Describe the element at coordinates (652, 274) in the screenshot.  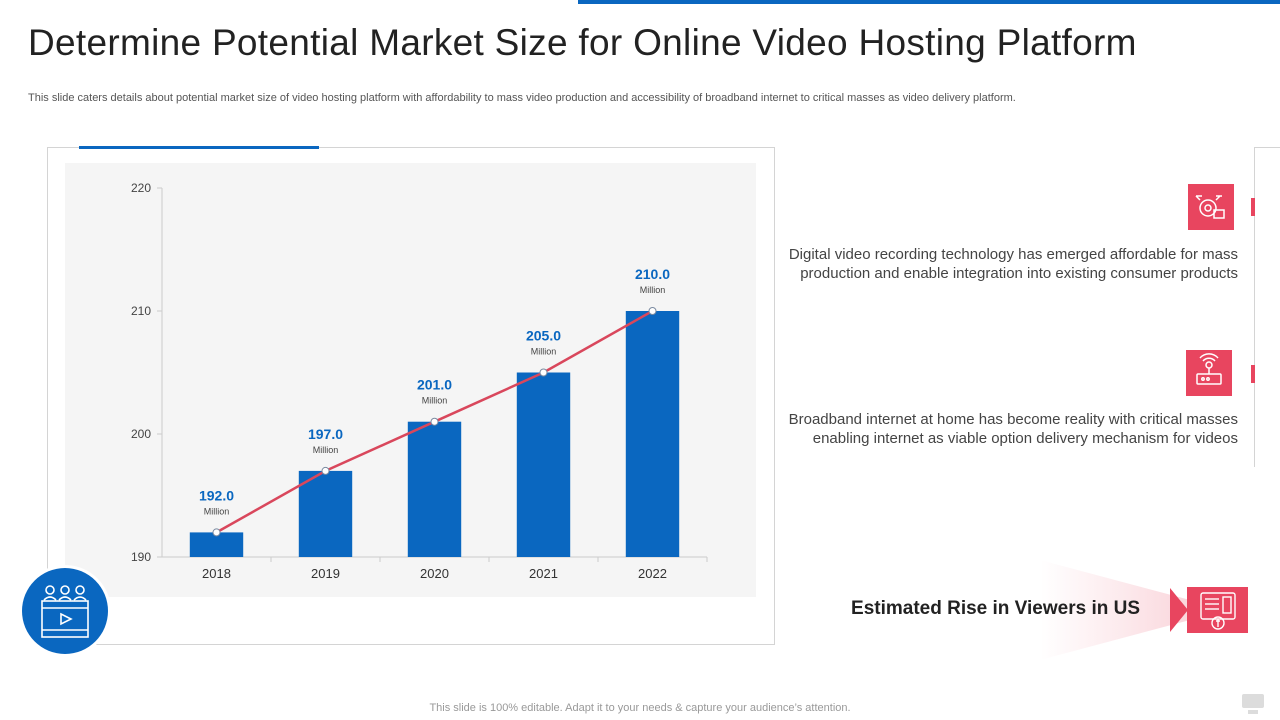
I see `data-label: 210.0` at that location.